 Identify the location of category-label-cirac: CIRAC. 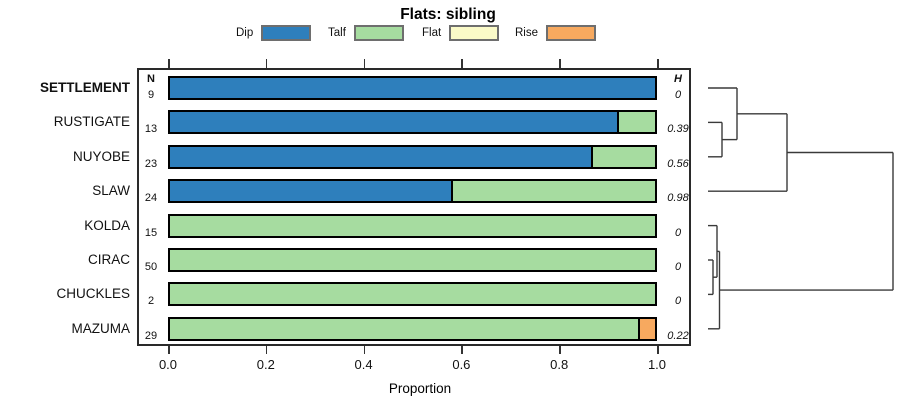
(108, 259).